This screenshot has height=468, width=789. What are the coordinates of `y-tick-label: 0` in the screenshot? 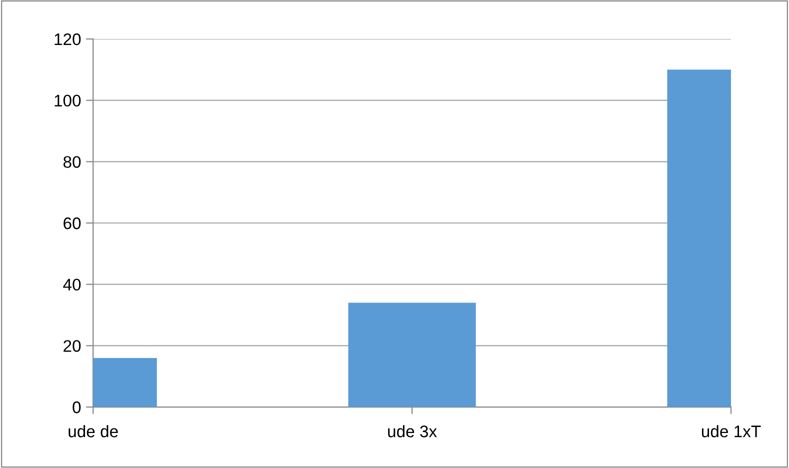 It's located at (76, 407).